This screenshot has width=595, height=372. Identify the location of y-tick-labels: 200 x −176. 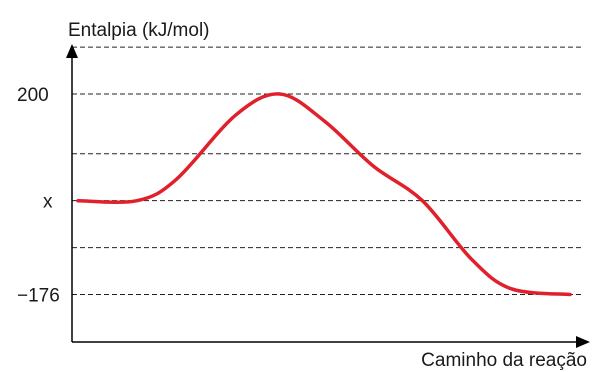
(38, 196).